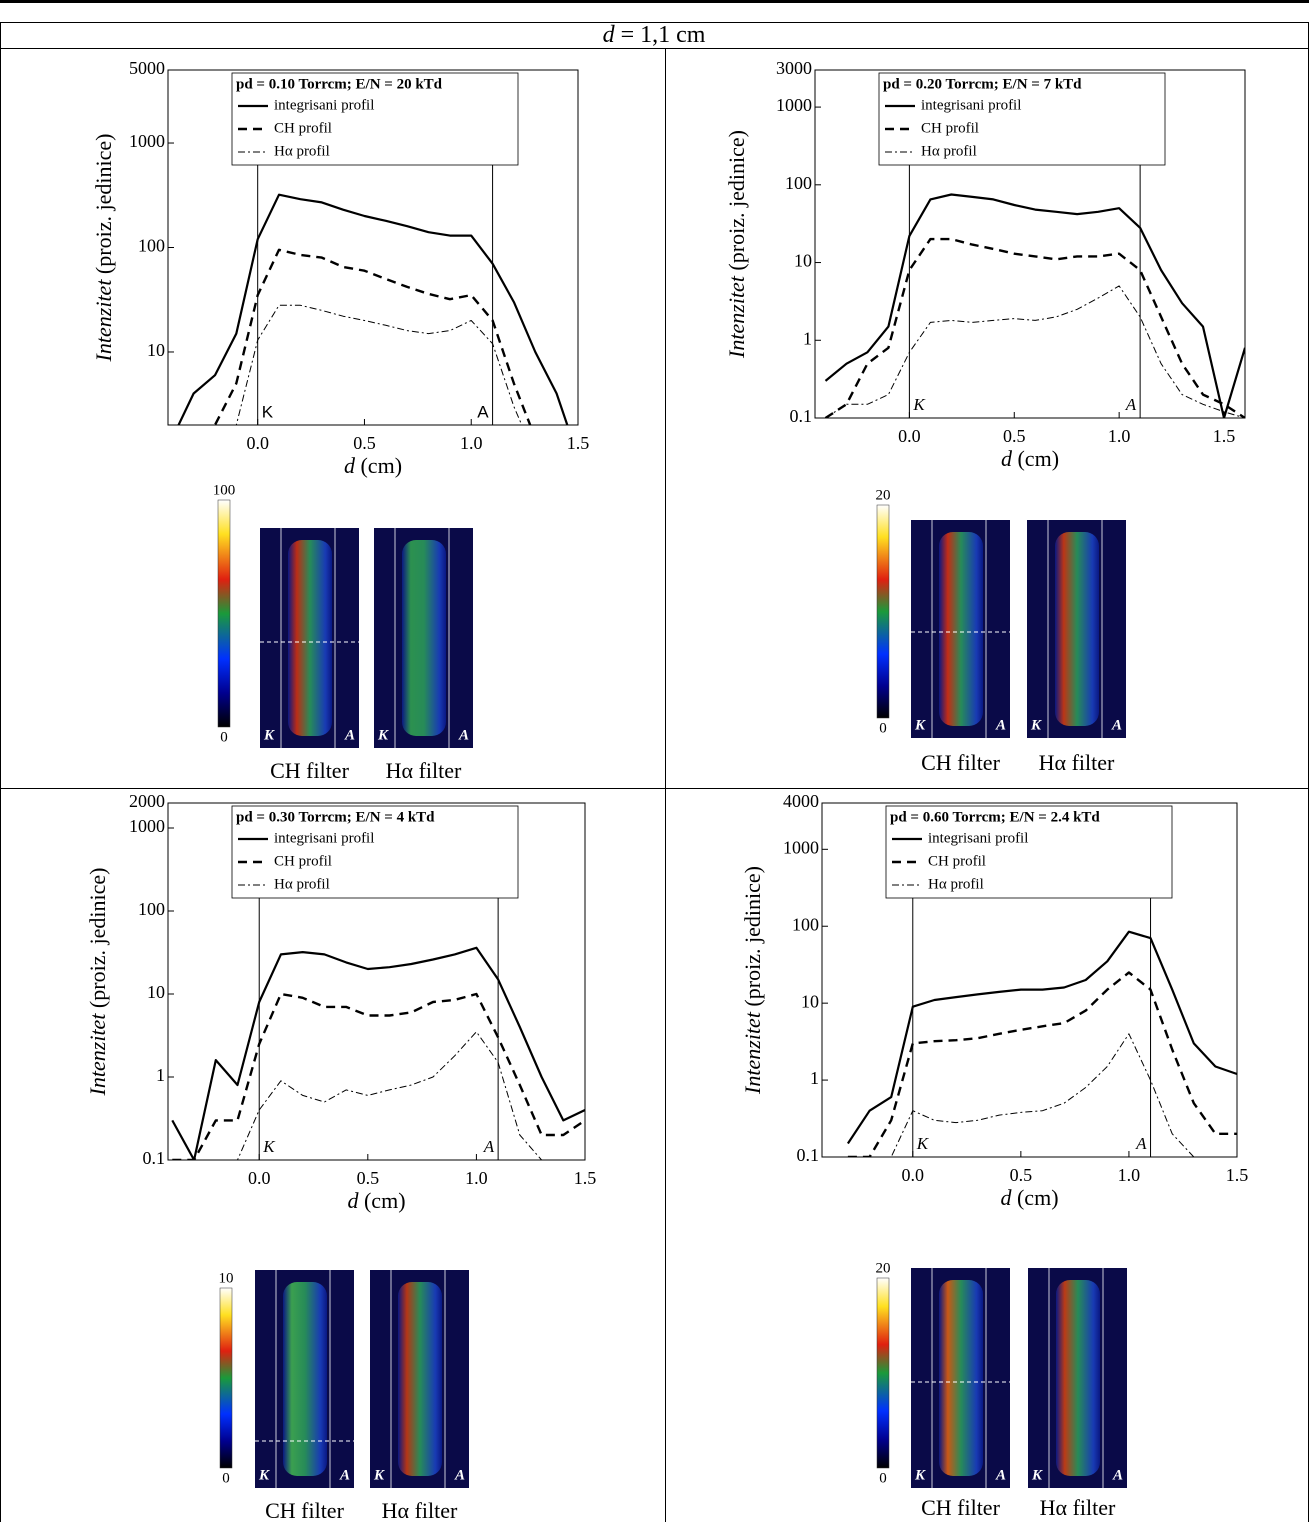  Describe the element at coordinates (794, 68) in the screenshot. I see `y-tick-label: 3000` at that location.